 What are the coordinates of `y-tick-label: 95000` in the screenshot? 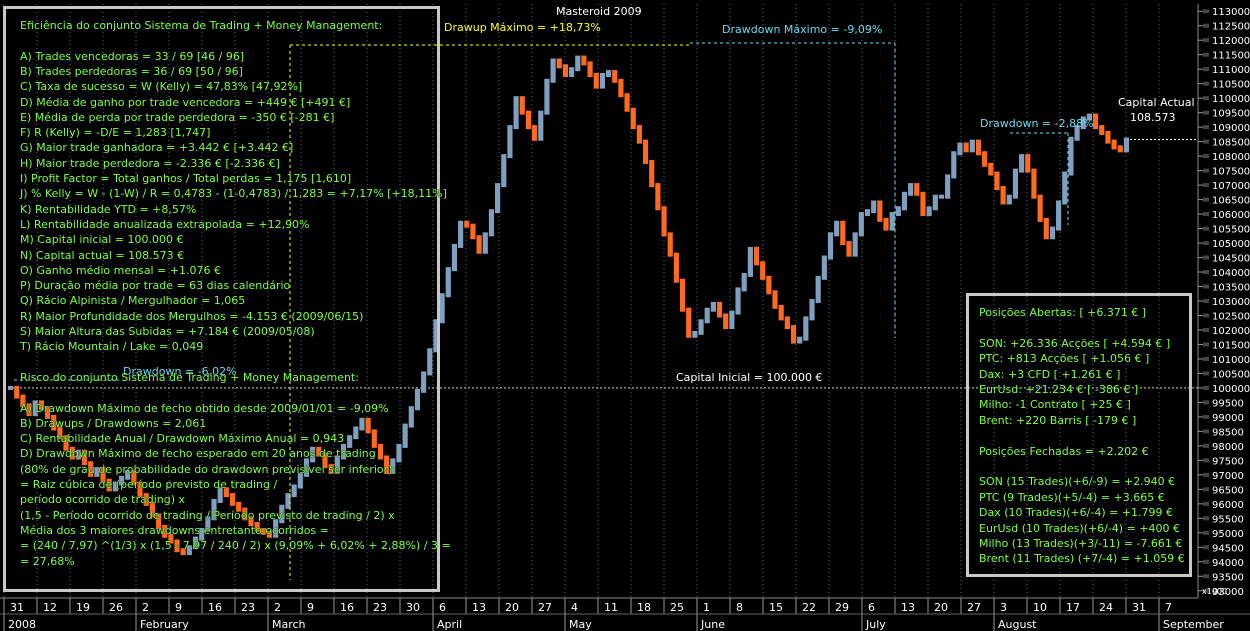 It's located at (1228, 534).